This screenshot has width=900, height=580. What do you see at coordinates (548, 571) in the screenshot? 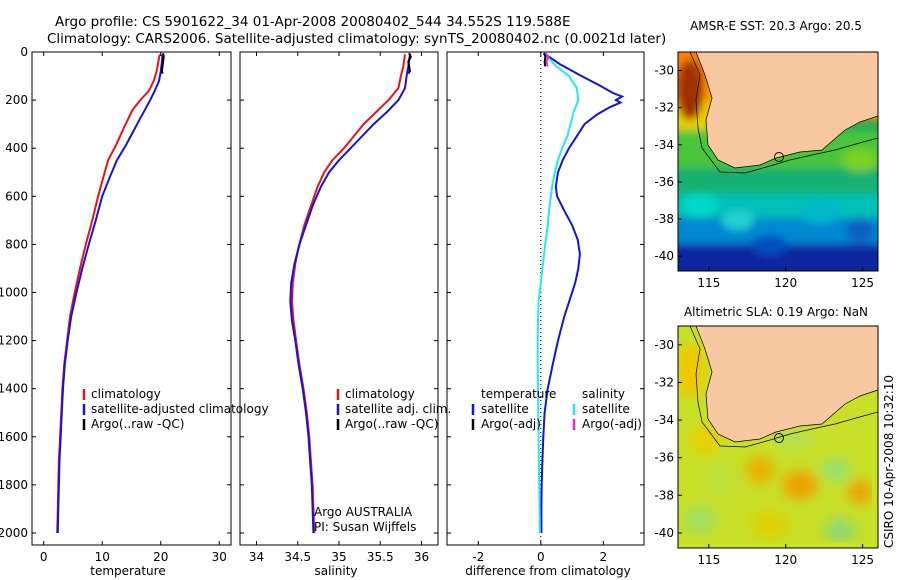
I see `difference-xlabel: difference from climatology` at bounding box center [548, 571].